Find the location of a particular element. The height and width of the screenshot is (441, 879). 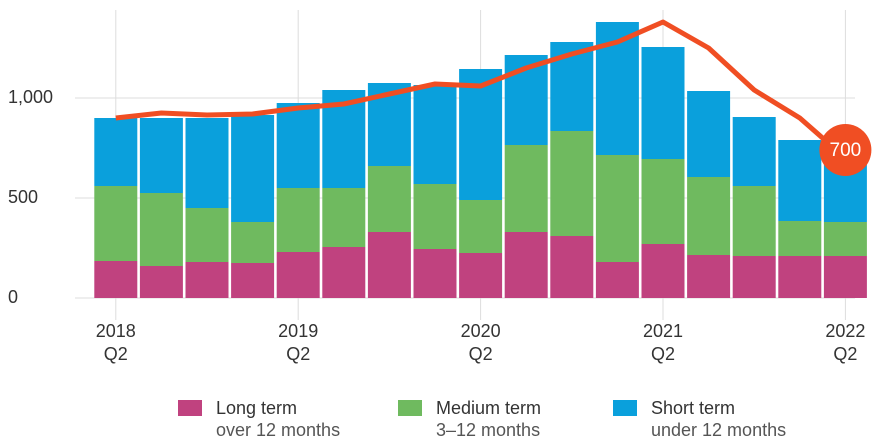

legend-description: 3–12 months is located at coordinates (488, 430).